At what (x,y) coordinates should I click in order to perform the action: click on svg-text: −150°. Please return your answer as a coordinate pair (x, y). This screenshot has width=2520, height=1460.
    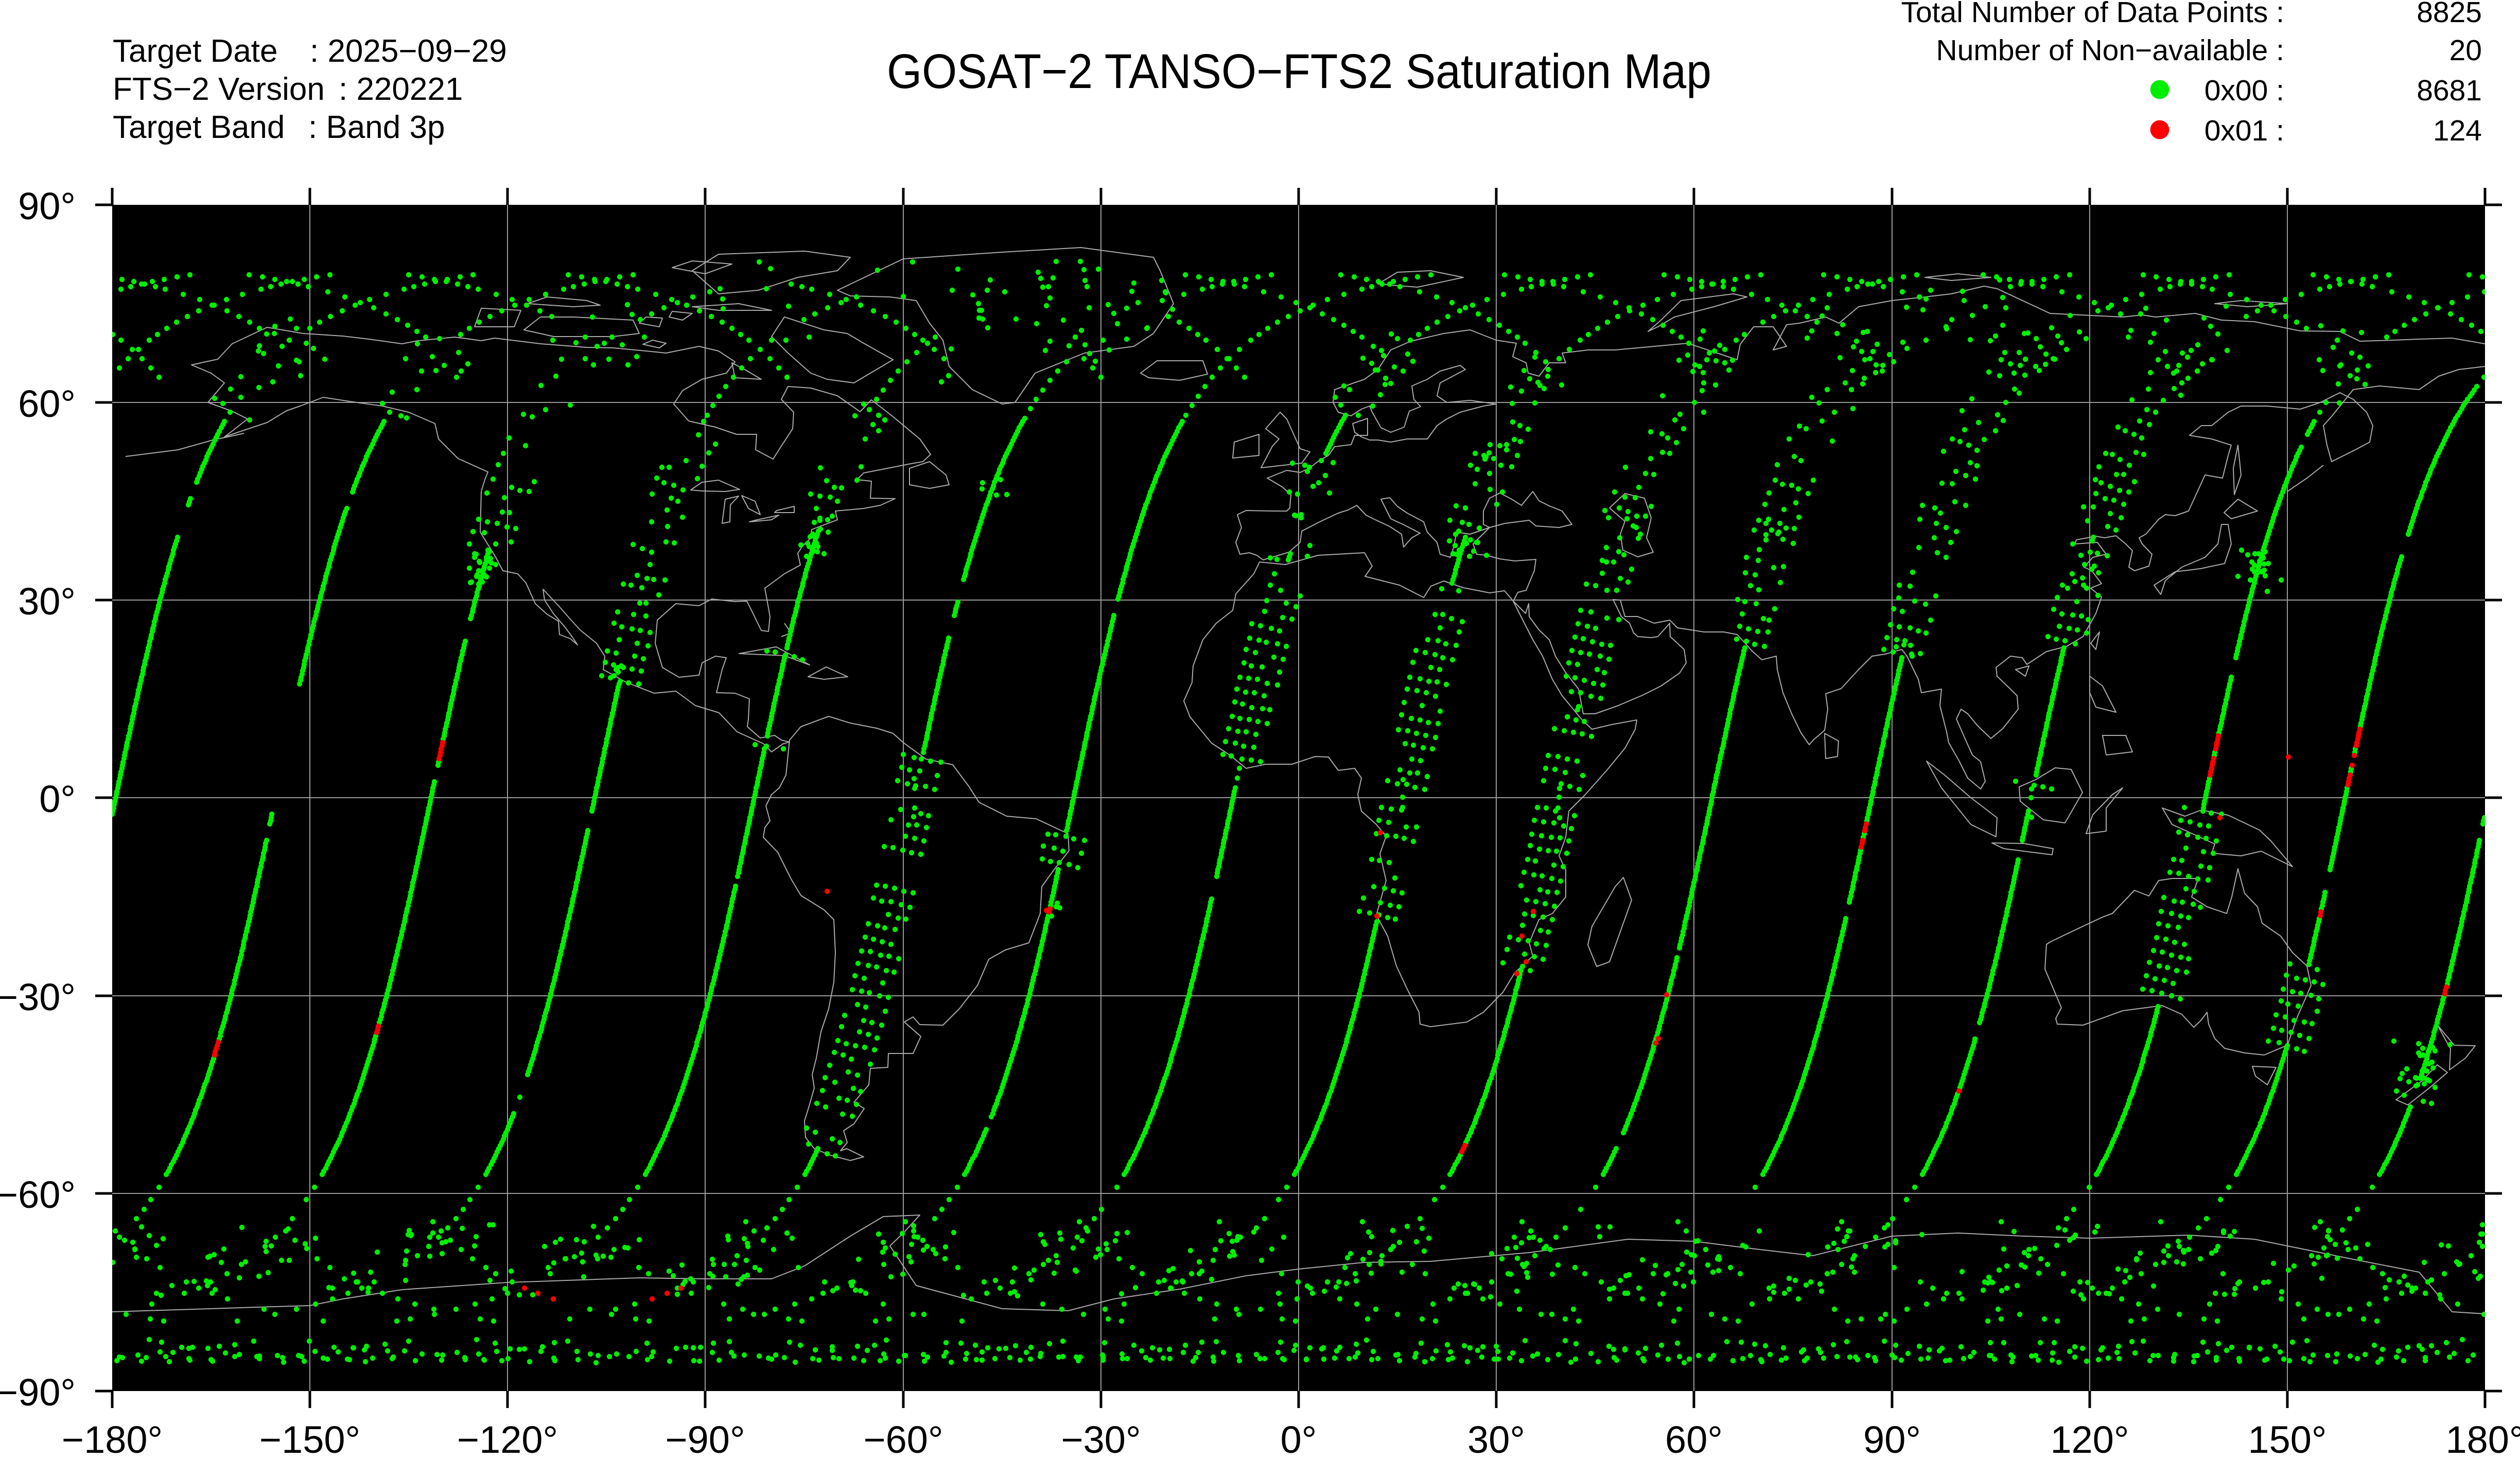
    Looking at the image, I should click on (309, 1437).